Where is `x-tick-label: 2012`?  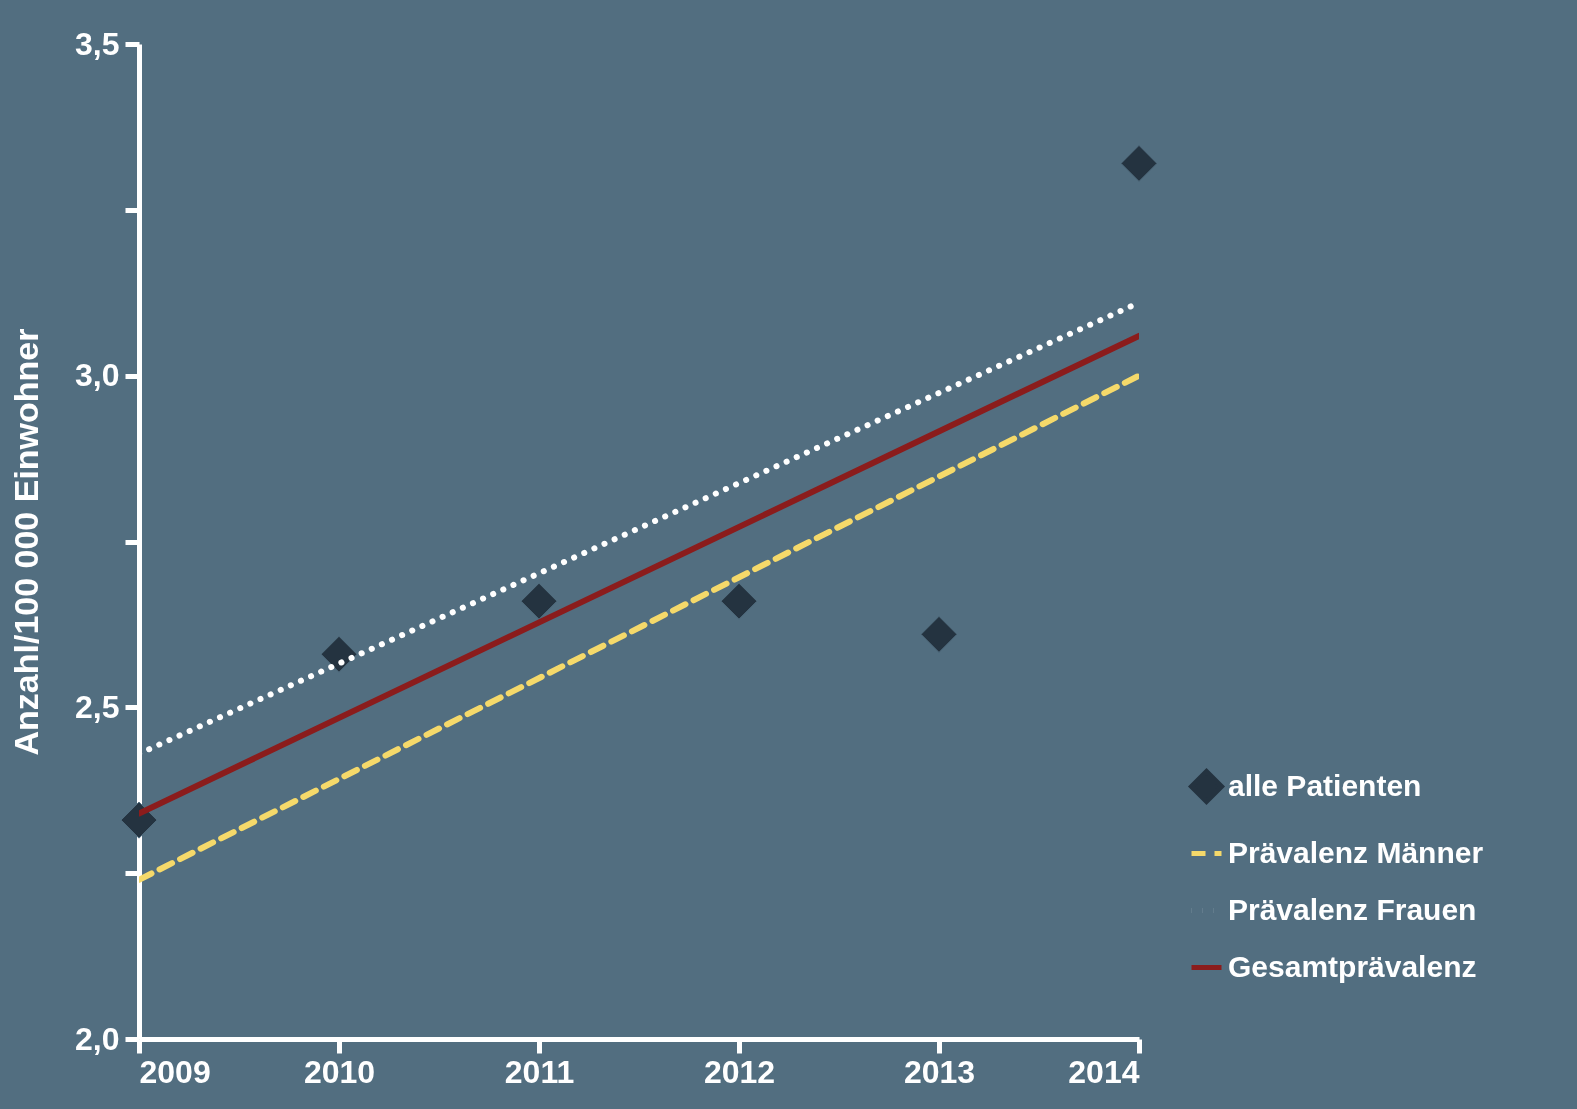
x-tick-label: 2012 is located at coordinates (739, 1071).